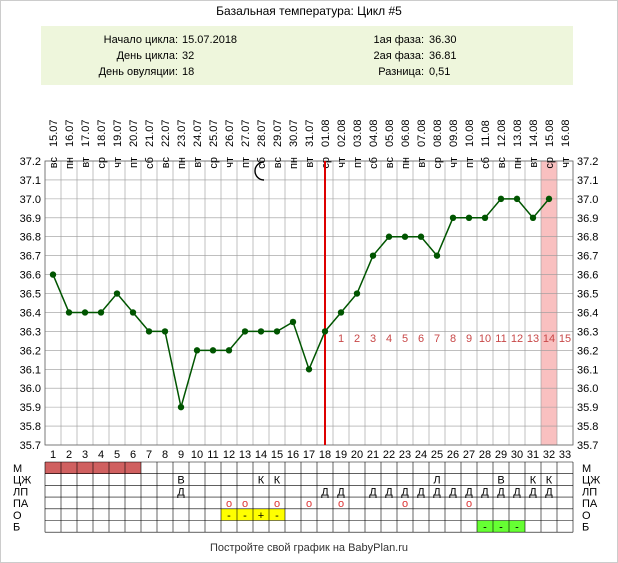 Image resolution: width=618 pixels, height=563 pixels. What do you see at coordinates (585, 528) in the screenshot?
I see `table-row-label-right: Б` at bounding box center [585, 528].